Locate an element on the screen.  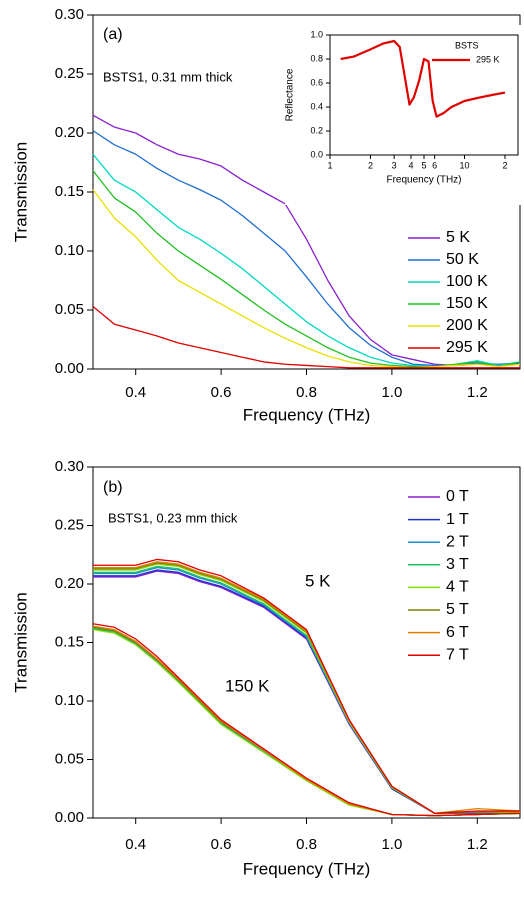
legend-label: 5 K is located at coordinates (458, 237).